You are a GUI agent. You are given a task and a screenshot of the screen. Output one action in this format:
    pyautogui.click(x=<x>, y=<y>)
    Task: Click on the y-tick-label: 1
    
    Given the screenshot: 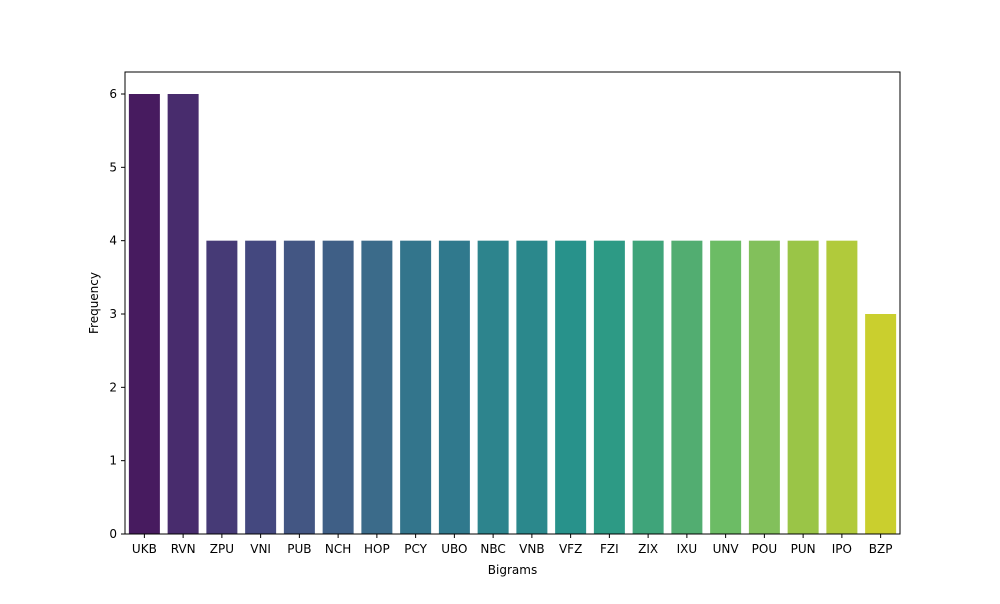 What is the action you would take?
    pyautogui.click(x=113, y=461)
    